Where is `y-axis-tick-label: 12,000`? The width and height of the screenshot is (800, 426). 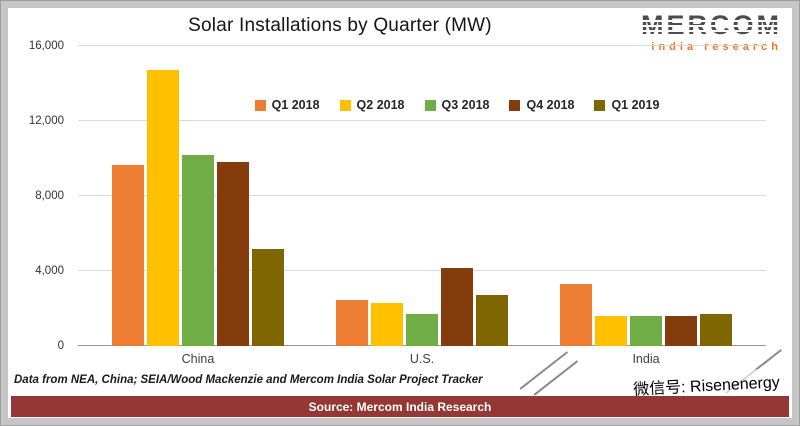 y-axis-tick-label: 12,000 is located at coordinates (46, 121).